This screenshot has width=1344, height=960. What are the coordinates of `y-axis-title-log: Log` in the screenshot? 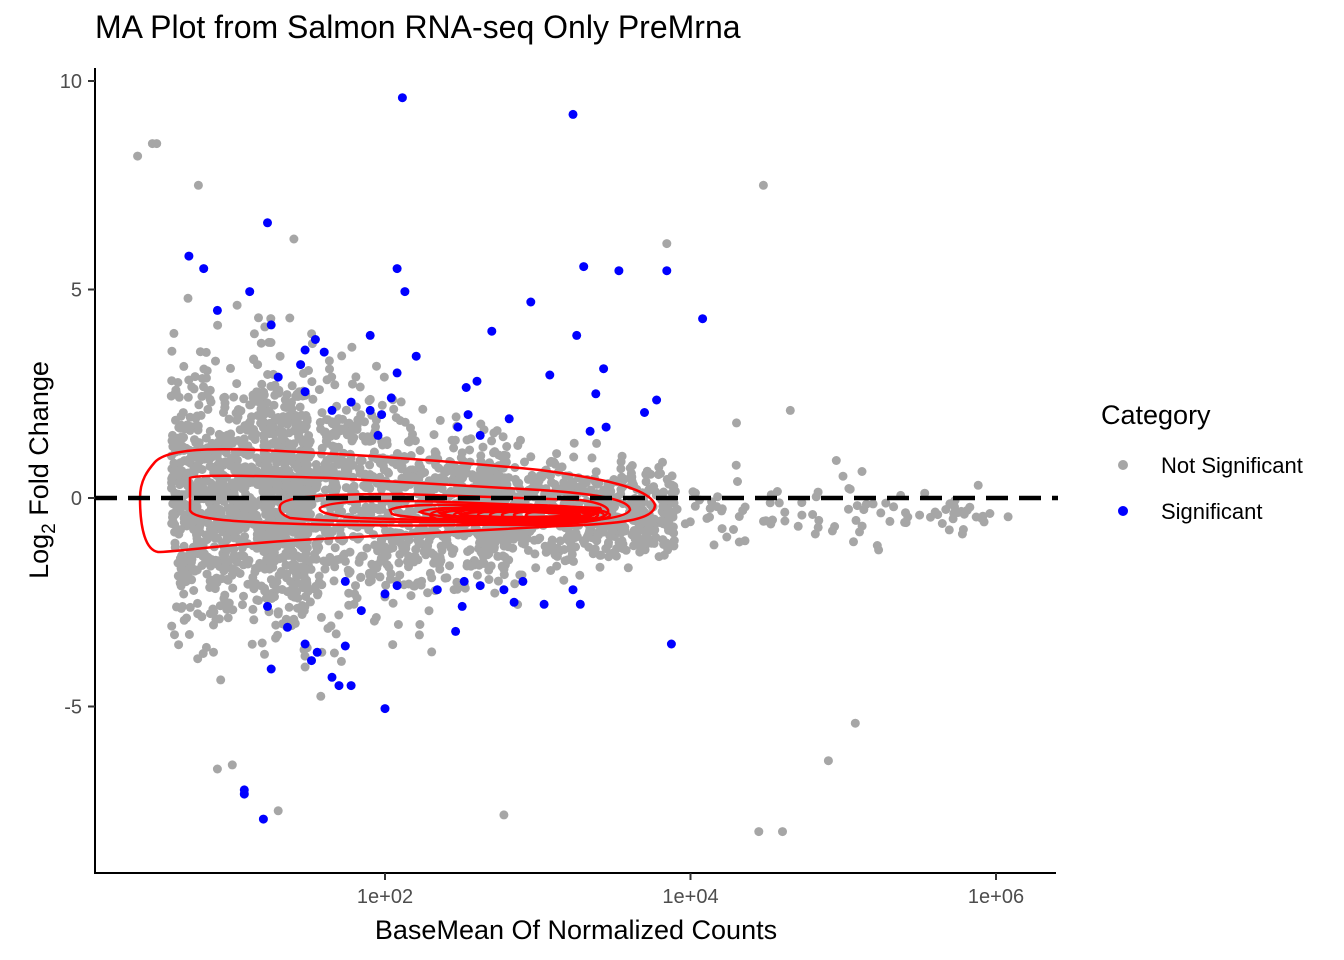 It's located at (39, 556).